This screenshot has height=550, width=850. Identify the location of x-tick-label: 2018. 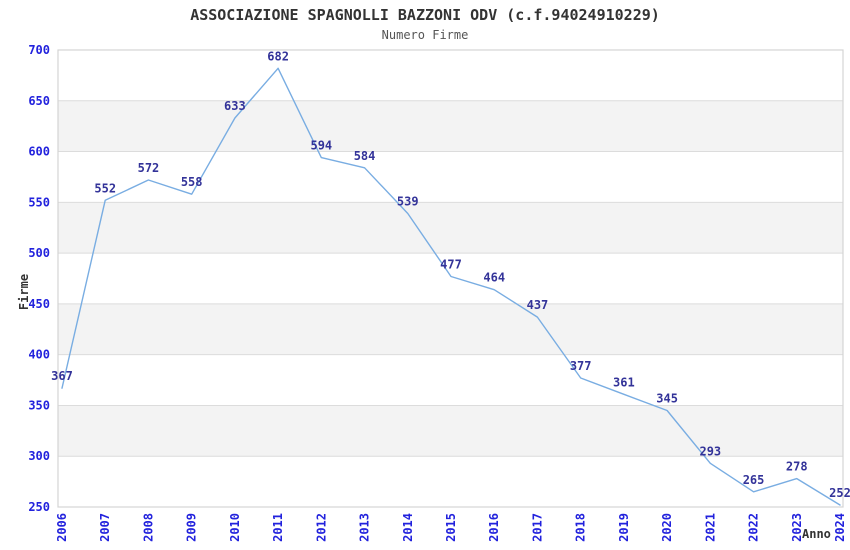
(581, 527).